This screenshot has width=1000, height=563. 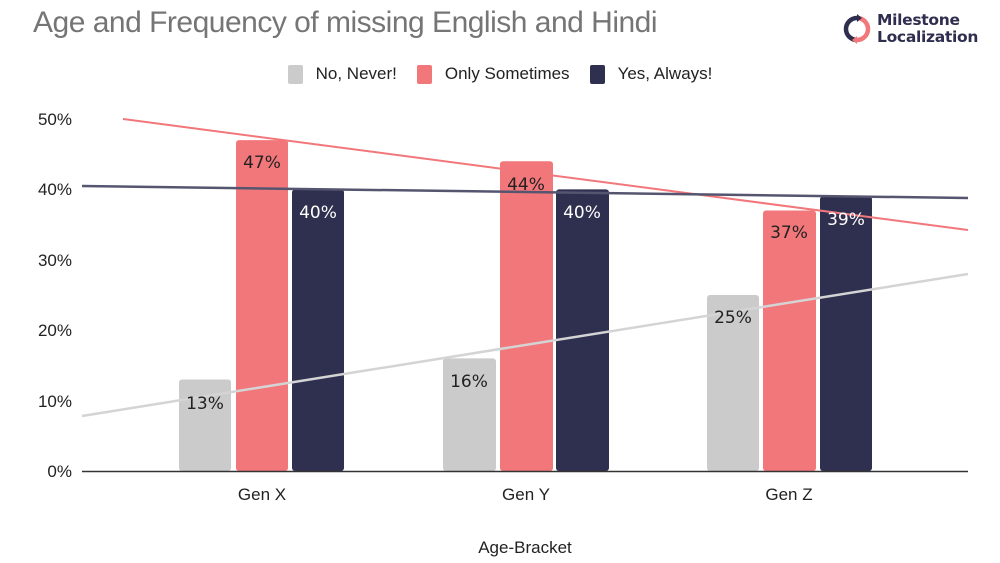 What do you see at coordinates (928, 37) in the screenshot?
I see `logo-line-2: Localization` at bounding box center [928, 37].